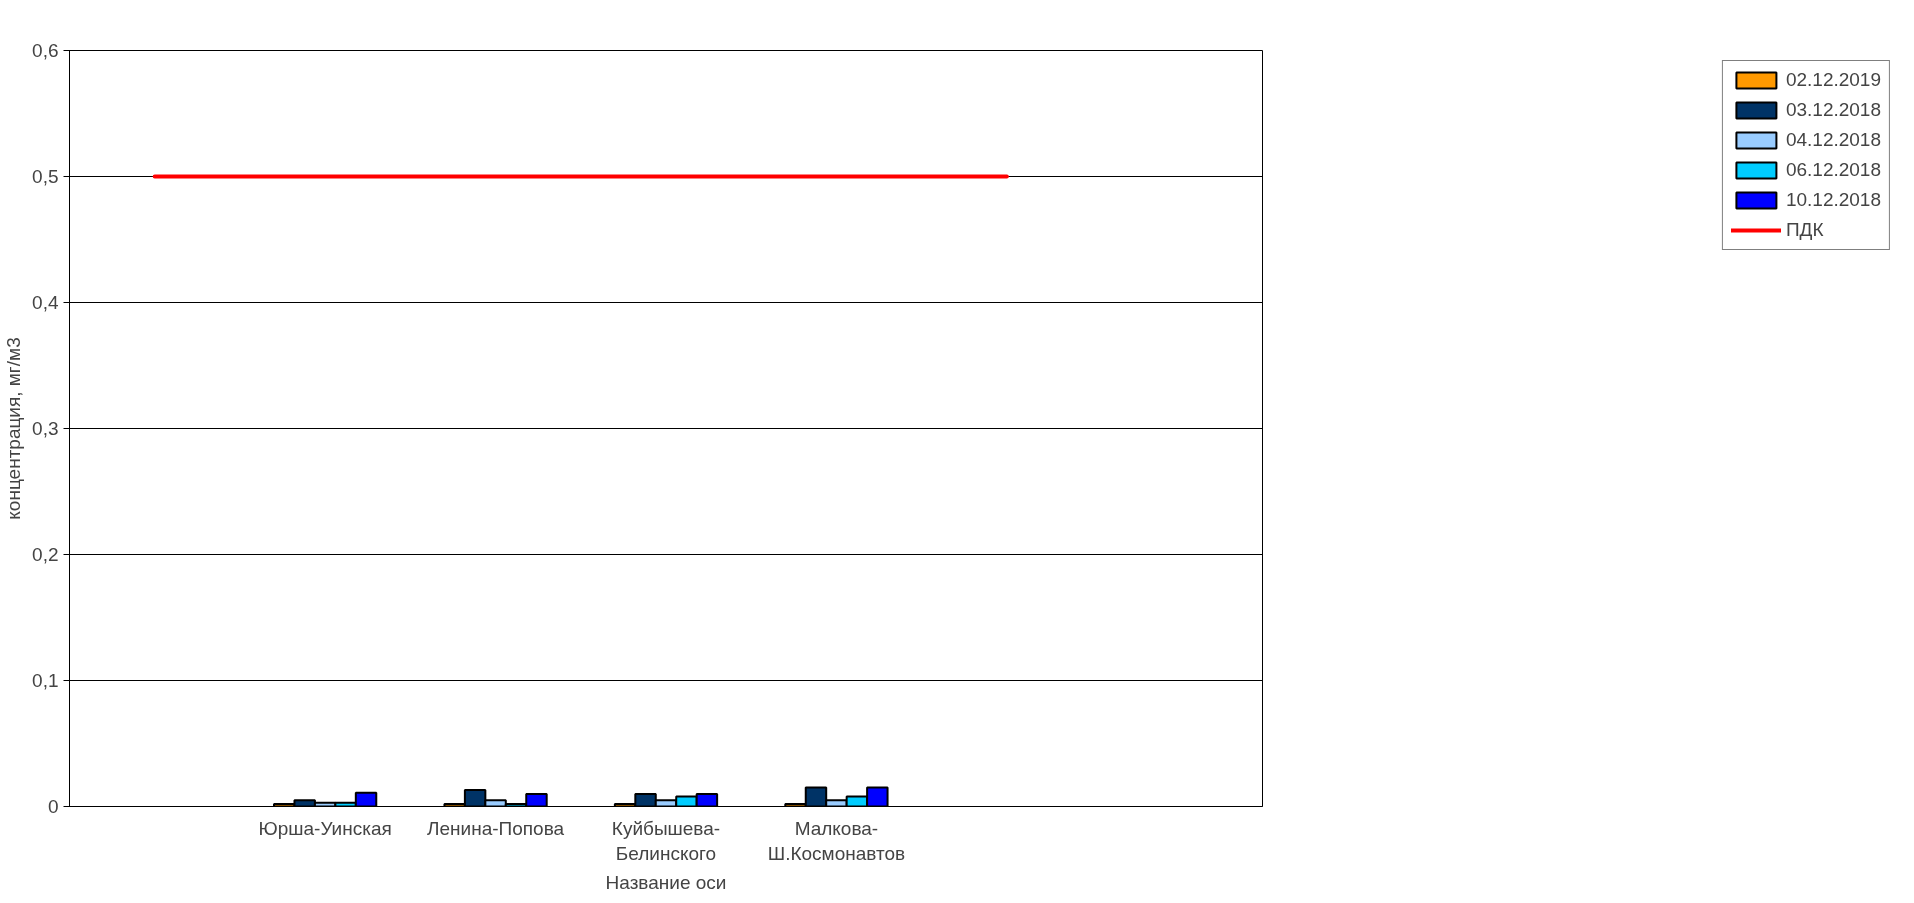  What do you see at coordinates (666, 882) in the screenshot?
I see `x-axis-title: Название оси` at bounding box center [666, 882].